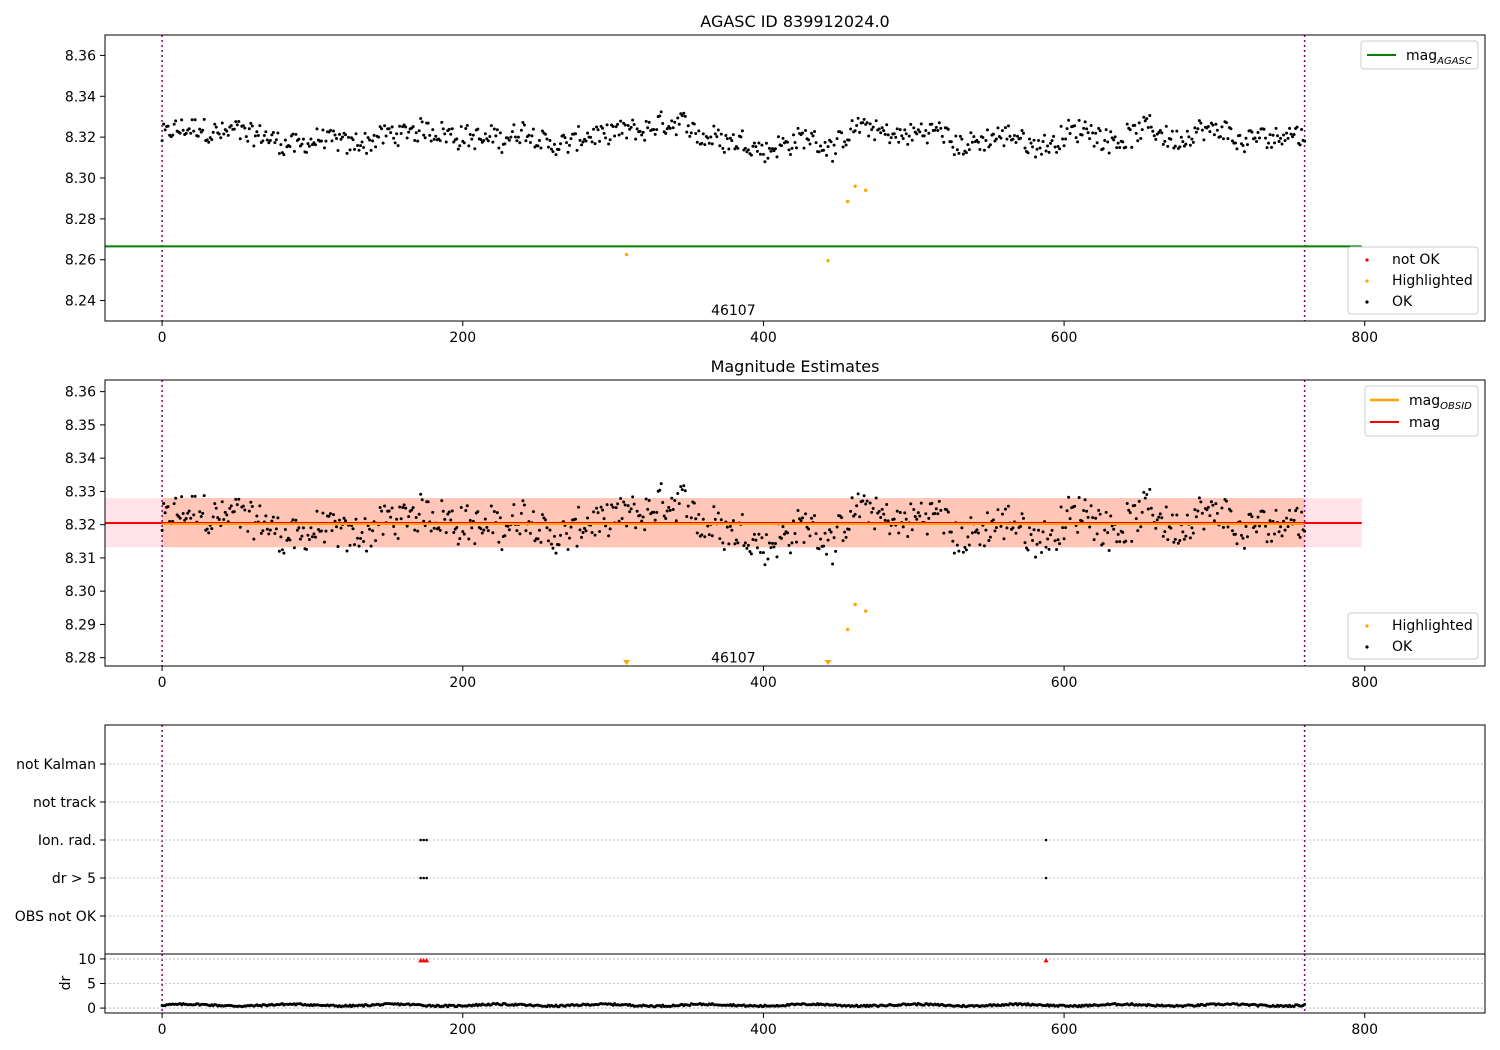 Image resolution: width=1500 pixels, height=1050 pixels. I want to click on highlighted-point, so click(865, 611).